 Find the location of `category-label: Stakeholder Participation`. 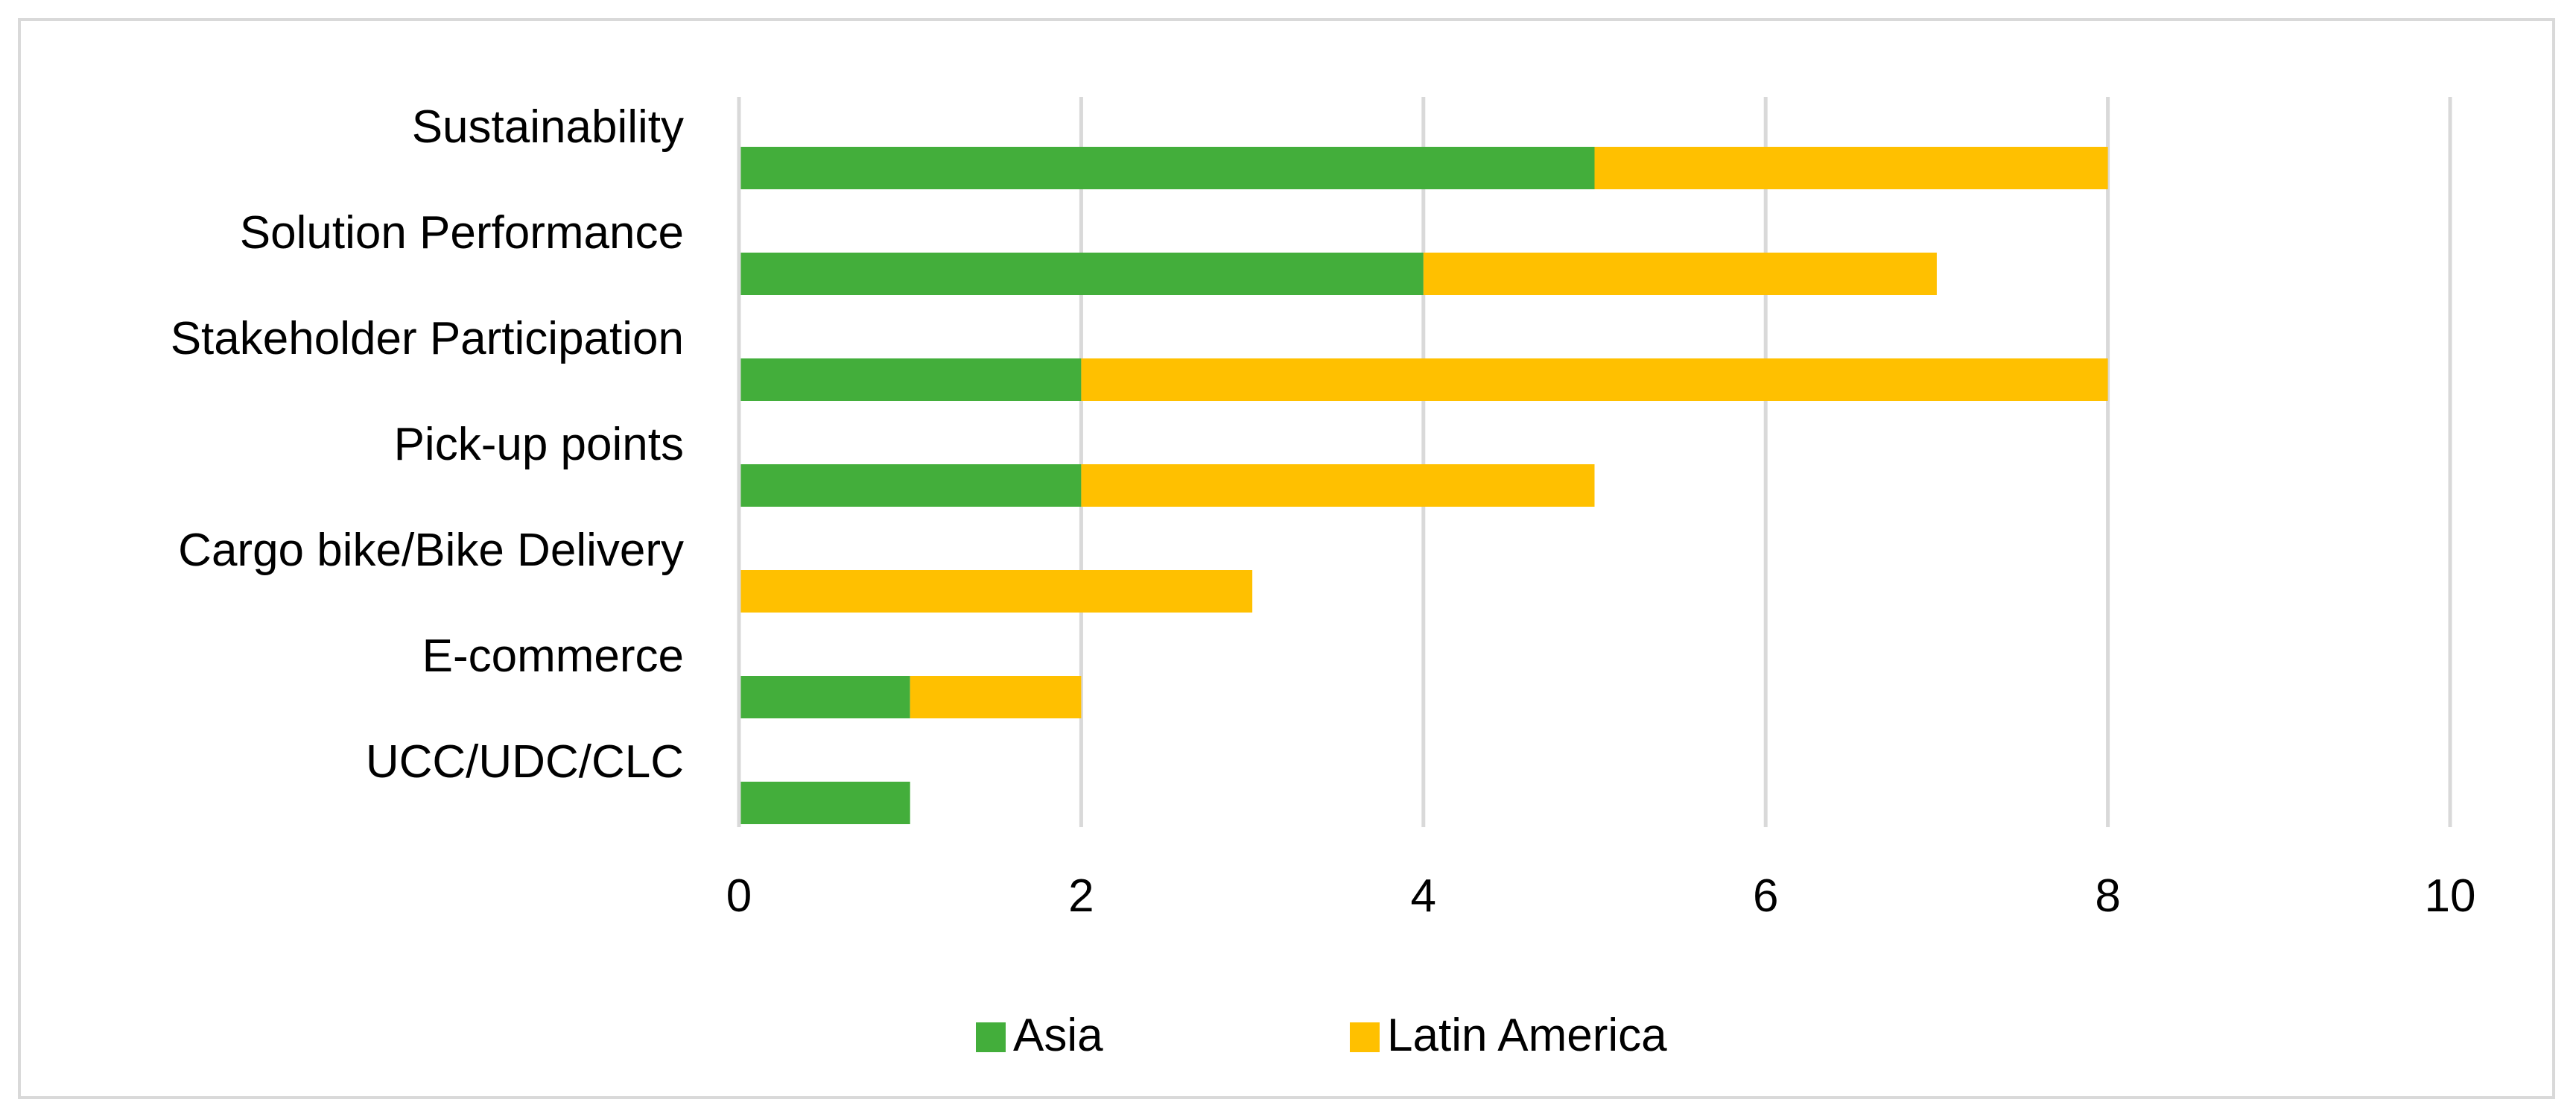

category-label: Stakeholder Participation is located at coordinates (428, 338).